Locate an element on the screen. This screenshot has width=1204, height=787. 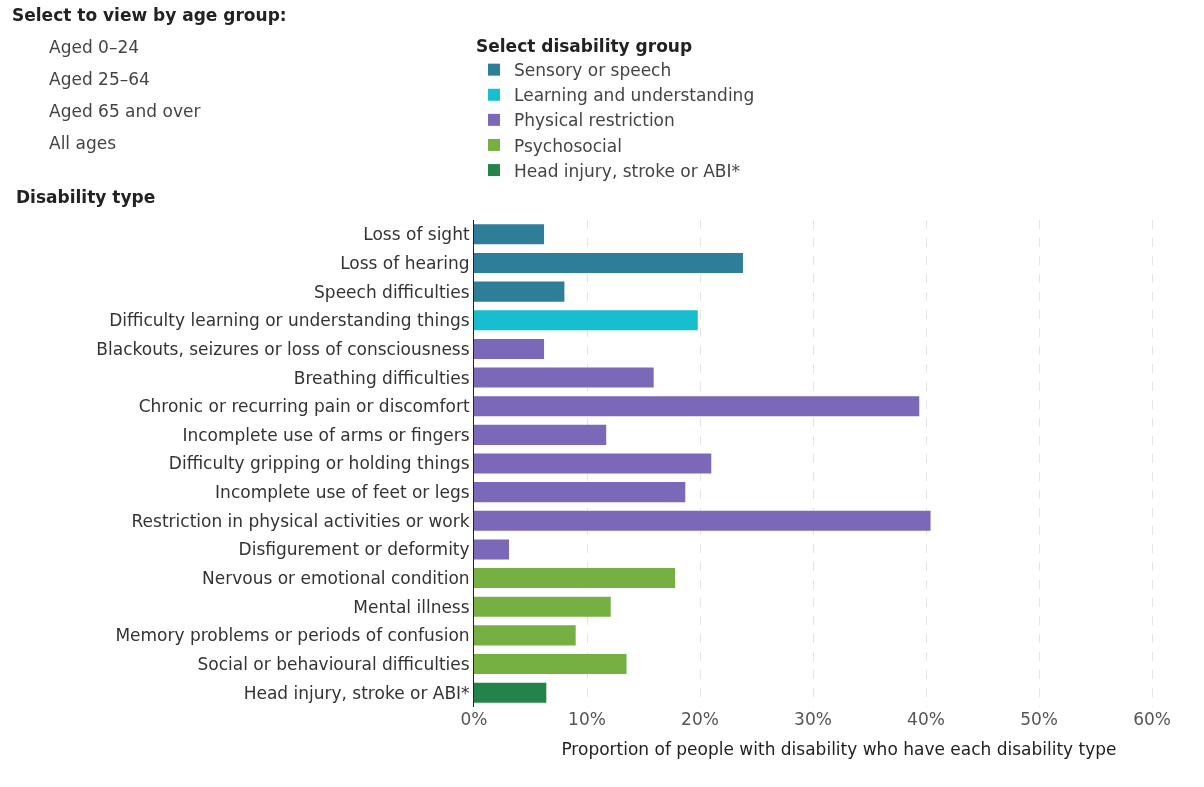
x-tick-label: 0% is located at coordinates (474, 719).